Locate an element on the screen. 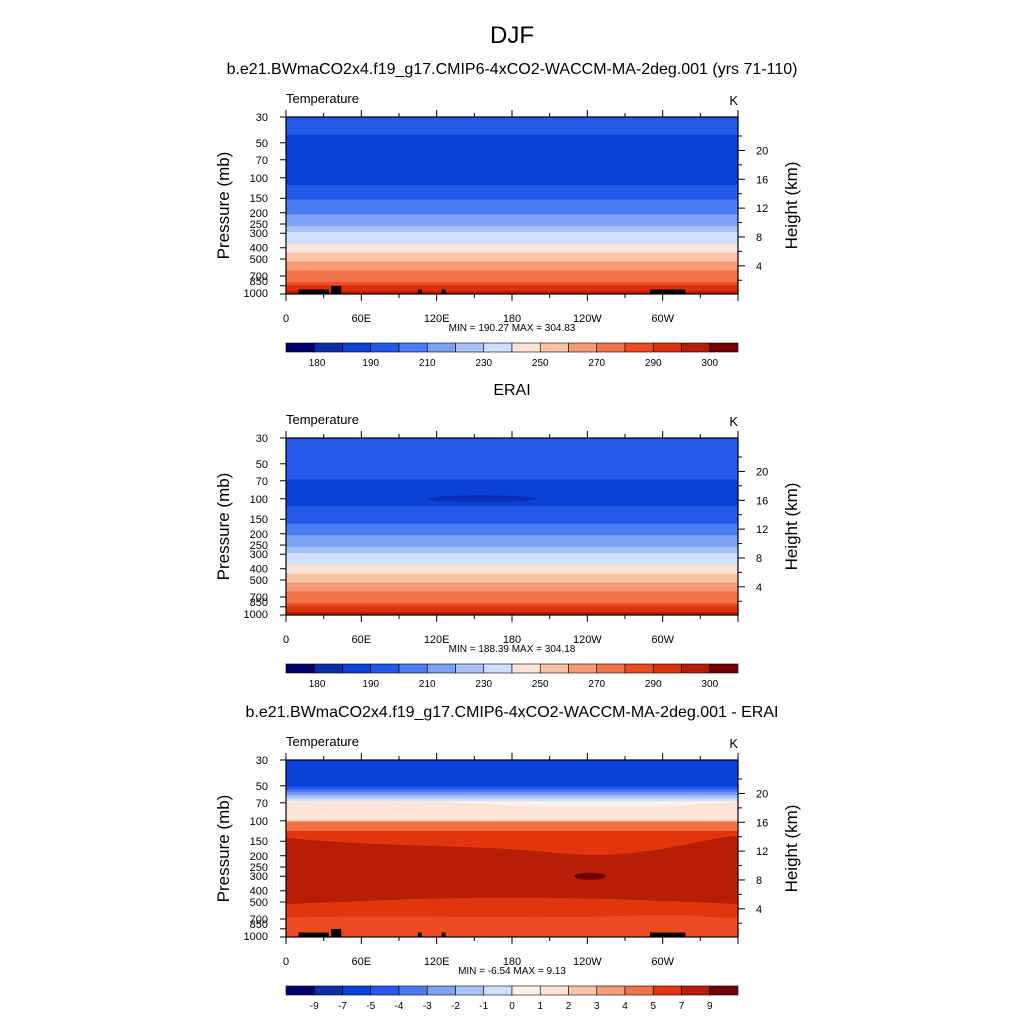 This screenshot has width=1024, height=1024. variable-label: Temperature is located at coordinates (322, 419).